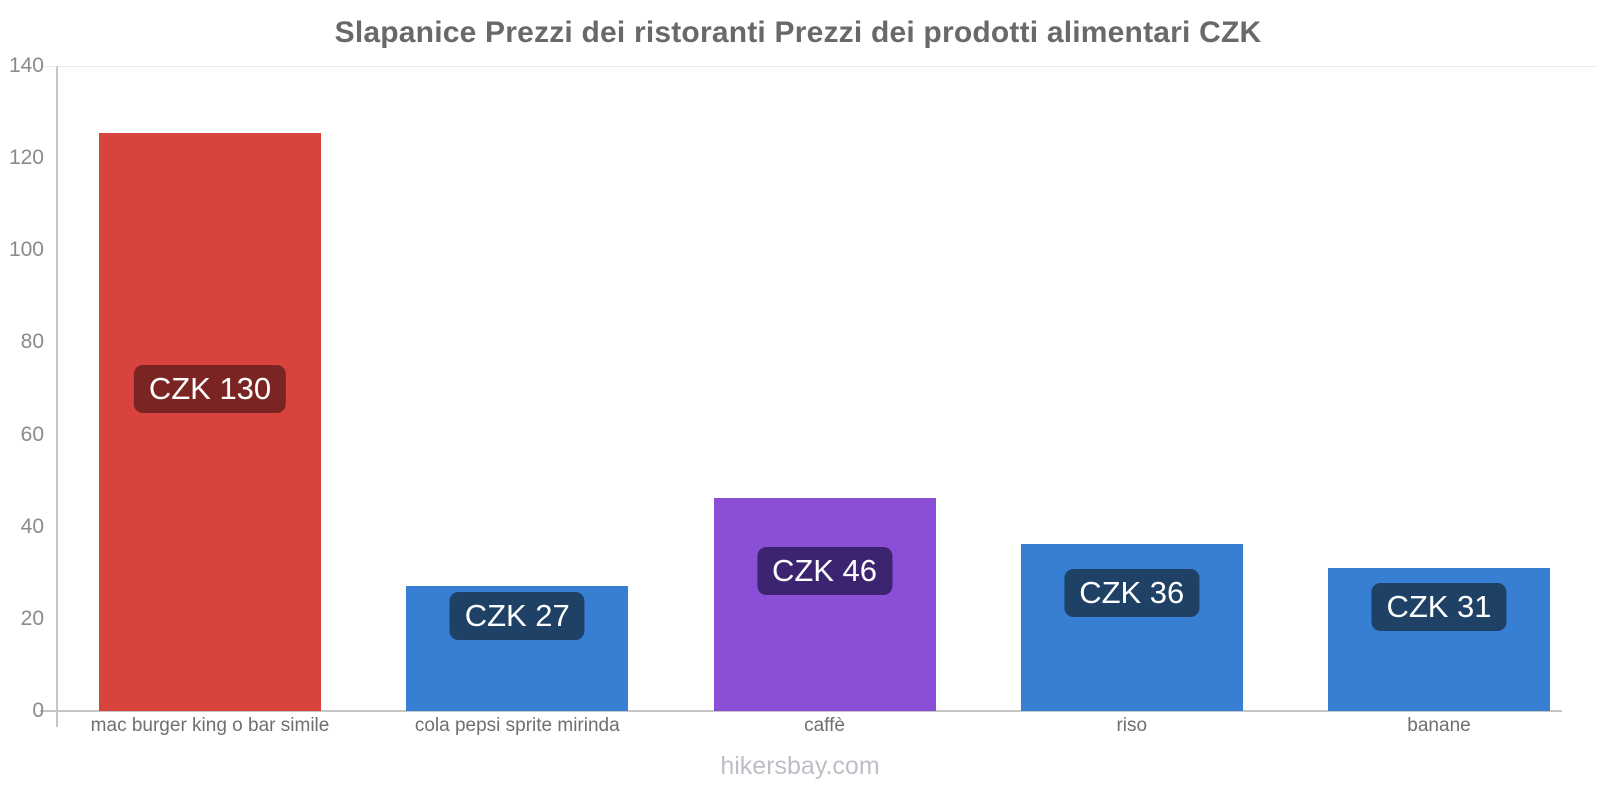  I want to click on y-tick-label: 0, so click(38, 710).